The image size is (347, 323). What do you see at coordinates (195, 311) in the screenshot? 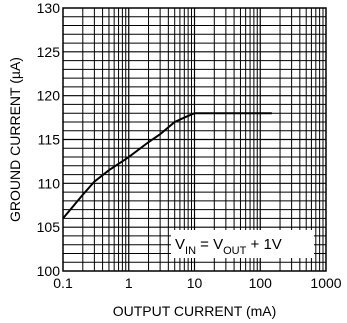
I see `x-axis-title: OUTPUT CURRENT (mA)` at bounding box center [195, 311].